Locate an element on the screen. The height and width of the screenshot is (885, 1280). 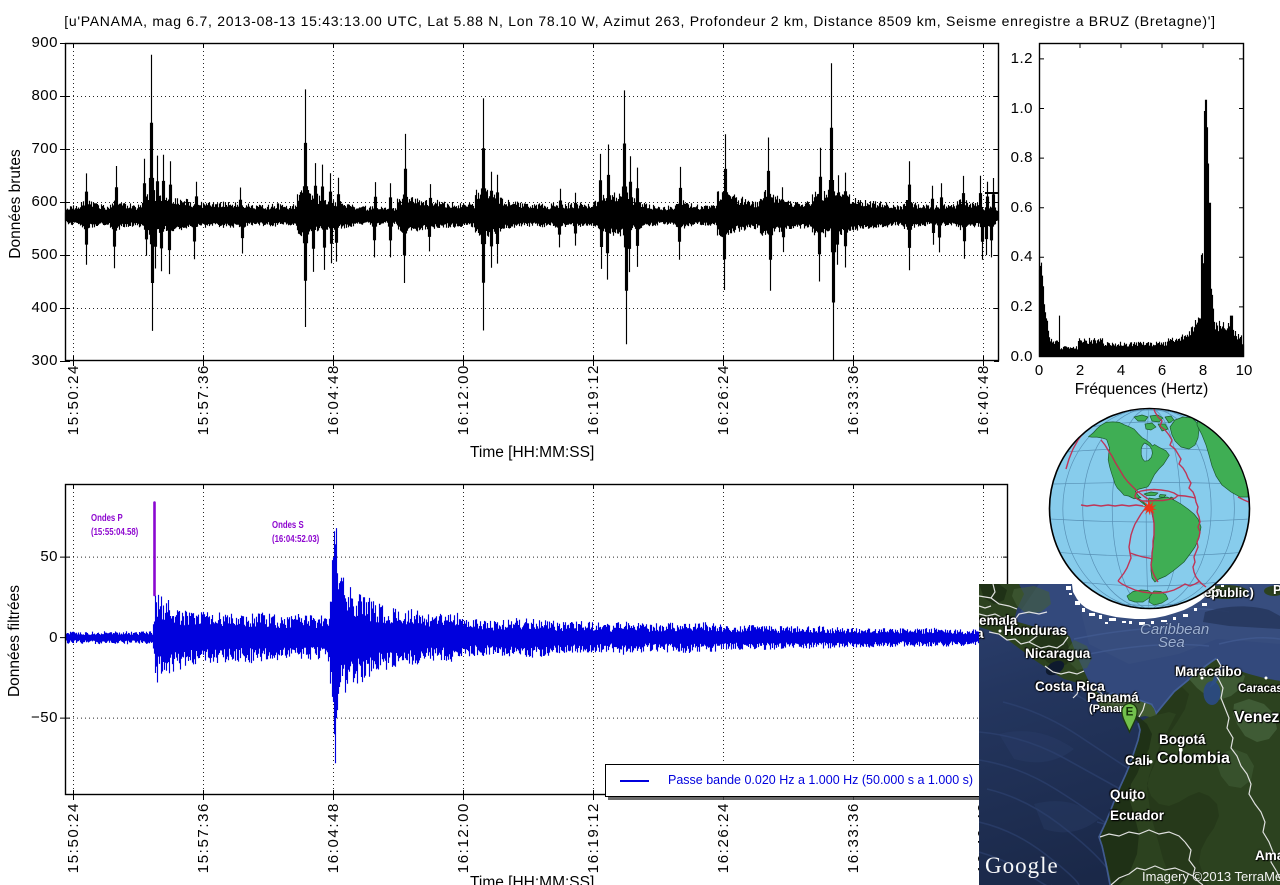
svg-text: E is located at coordinates (1130, 713).